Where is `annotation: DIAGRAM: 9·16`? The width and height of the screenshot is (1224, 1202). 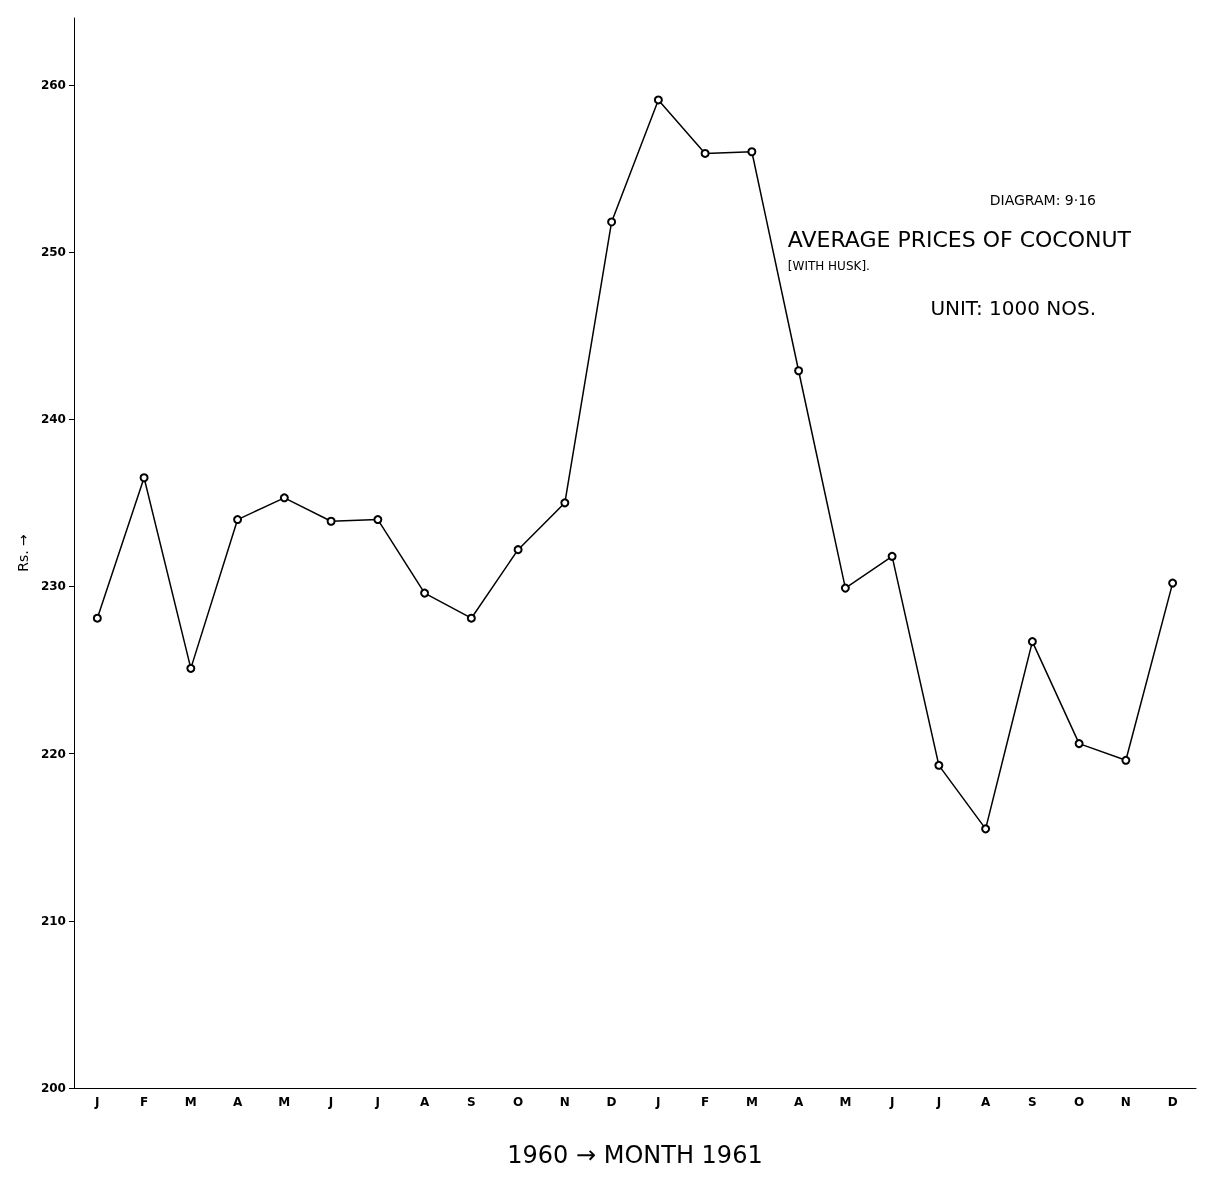
annotation: DIAGRAM: 9·16 is located at coordinates (1043, 200).